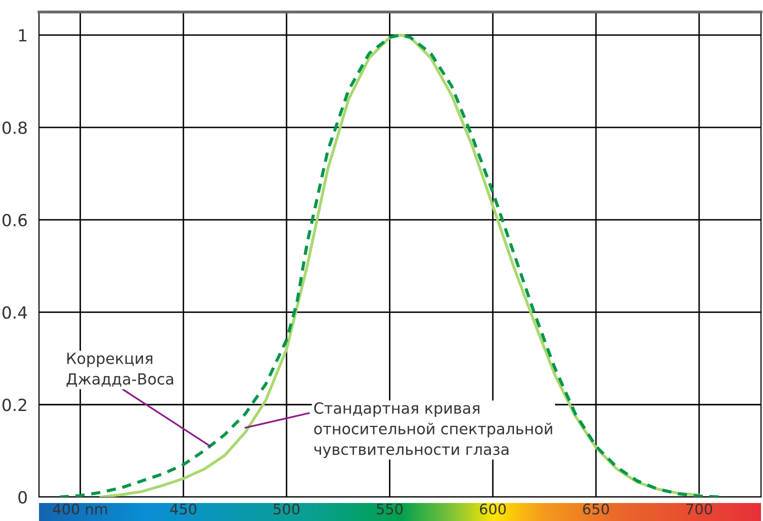  Describe the element at coordinates (389, 509) in the screenshot. I see `x-tick-label: 550` at that location.